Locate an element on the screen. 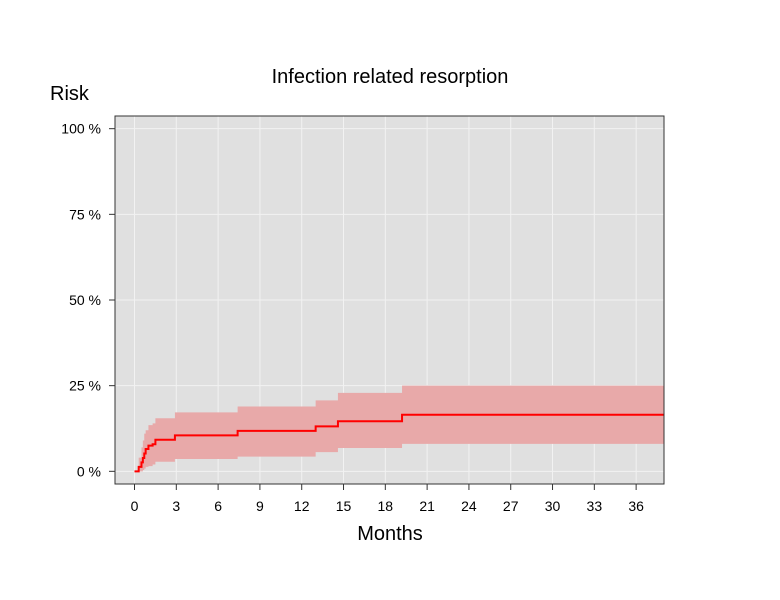  x-tick-label: 27 is located at coordinates (511, 506).